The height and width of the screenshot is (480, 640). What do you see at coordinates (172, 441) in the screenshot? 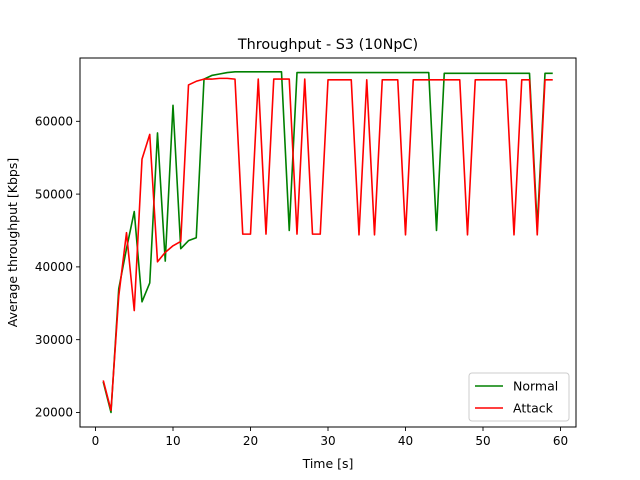
I see `x-tick-label: 10` at bounding box center [172, 441].